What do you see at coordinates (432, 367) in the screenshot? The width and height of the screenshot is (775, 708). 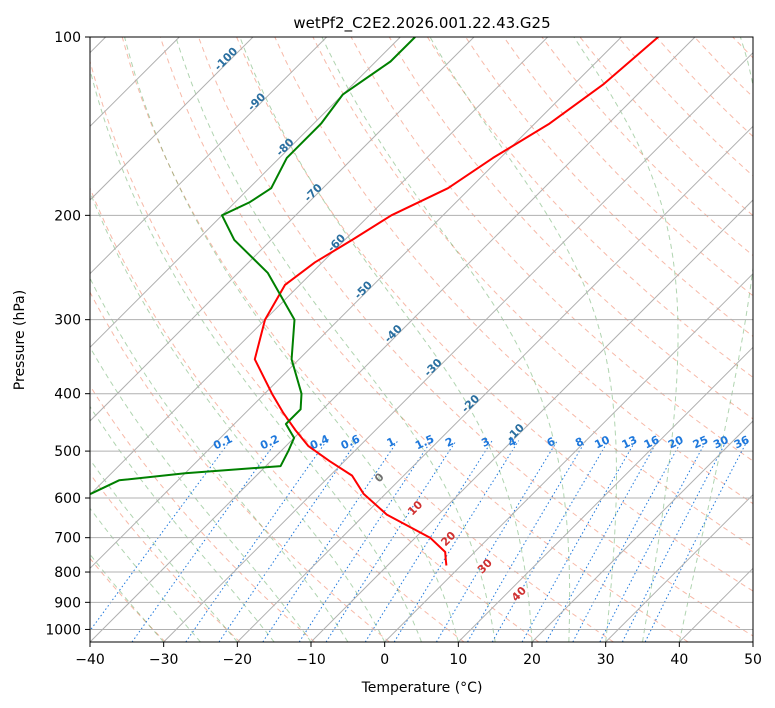 I see `dry-adiabat-label: -30` at bounding box center [432, 367].